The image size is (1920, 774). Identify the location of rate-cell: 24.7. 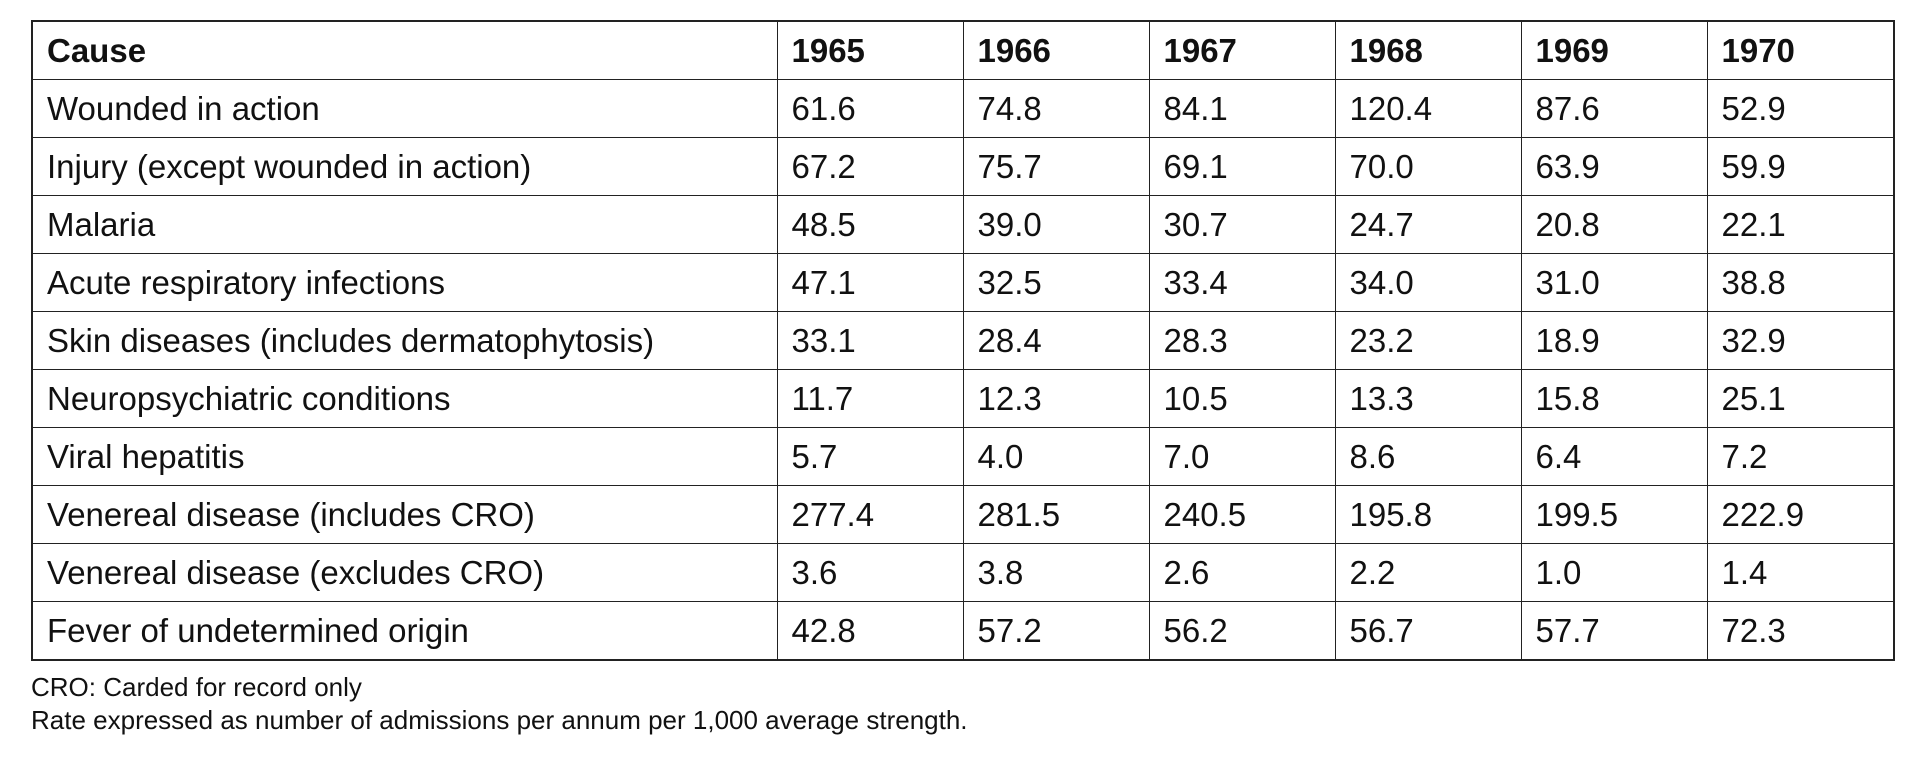
(1428, 224).